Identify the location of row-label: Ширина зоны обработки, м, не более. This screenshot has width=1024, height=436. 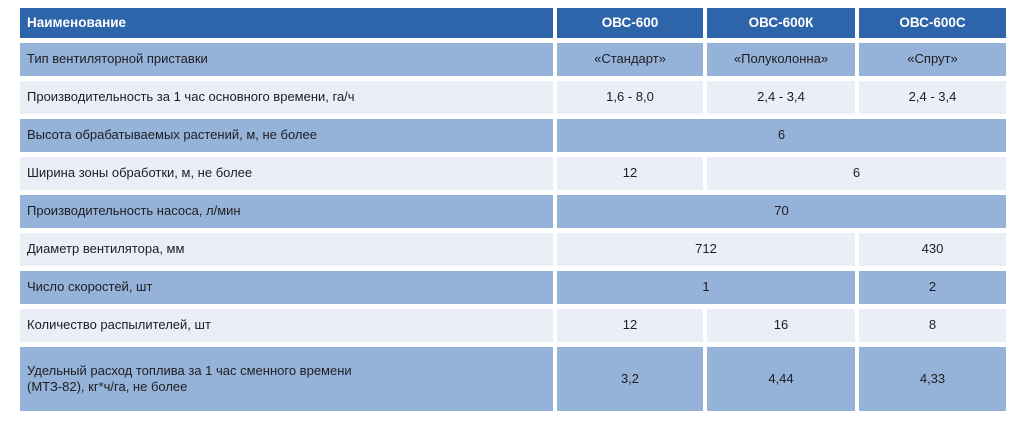
(286, 173).